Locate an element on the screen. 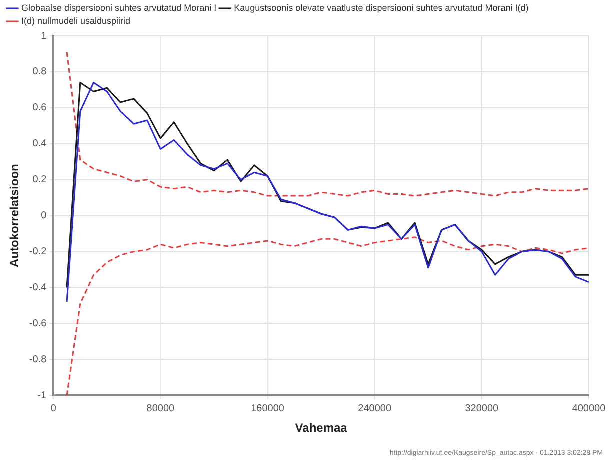 Image resolution: width=611 pixels, height=461 pixels. legend-label: Globaalse dispersiooni suhtes arvutatud Morani I is located at coordinates (119, 7).